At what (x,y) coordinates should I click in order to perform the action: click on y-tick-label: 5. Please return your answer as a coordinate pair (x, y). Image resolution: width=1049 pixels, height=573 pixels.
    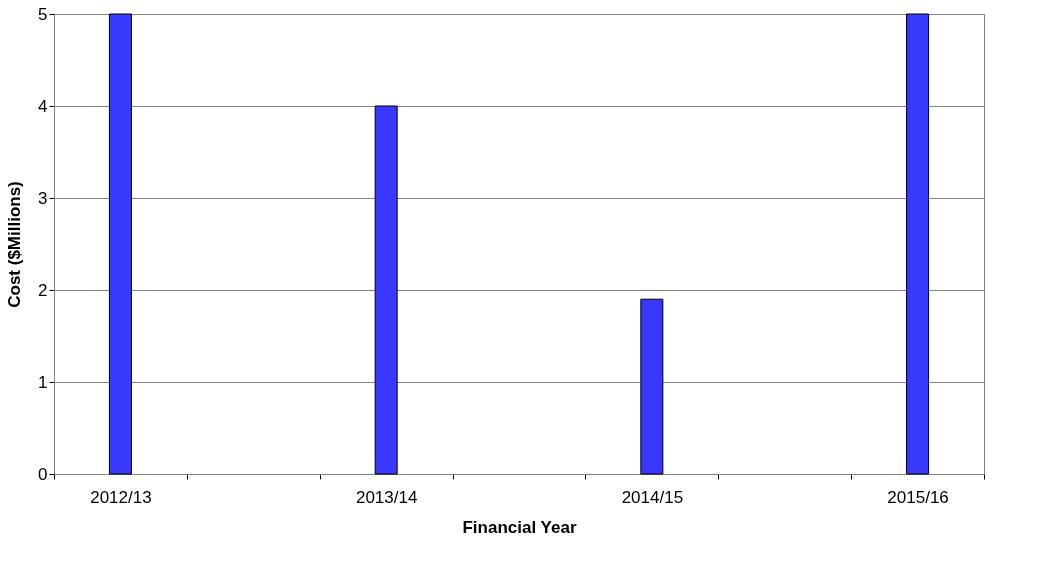
    Looking at the image, I should click on (43, 14).